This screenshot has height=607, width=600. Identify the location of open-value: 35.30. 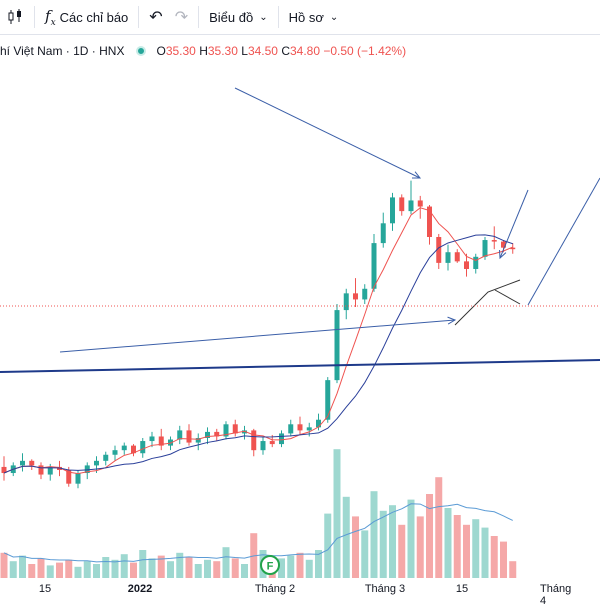
(180, 51).